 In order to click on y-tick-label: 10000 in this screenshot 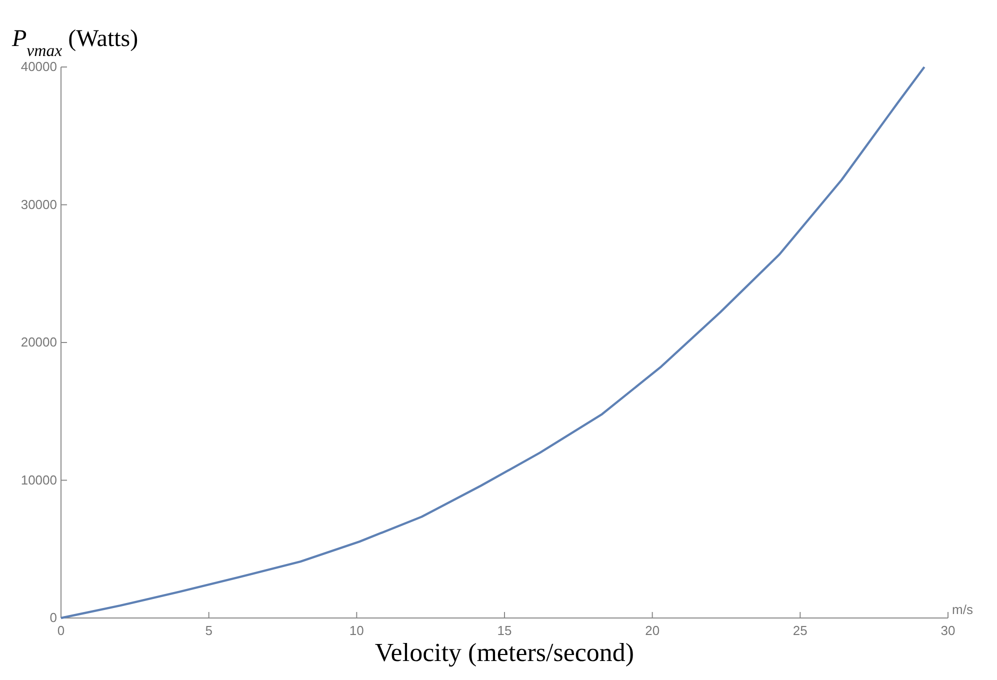, I will do `click(38, 480)`.